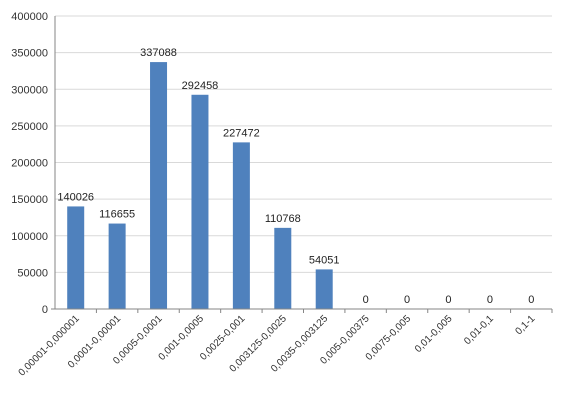  I want to click on x-tick-label: 0,01-0,005, so click(434, 334).